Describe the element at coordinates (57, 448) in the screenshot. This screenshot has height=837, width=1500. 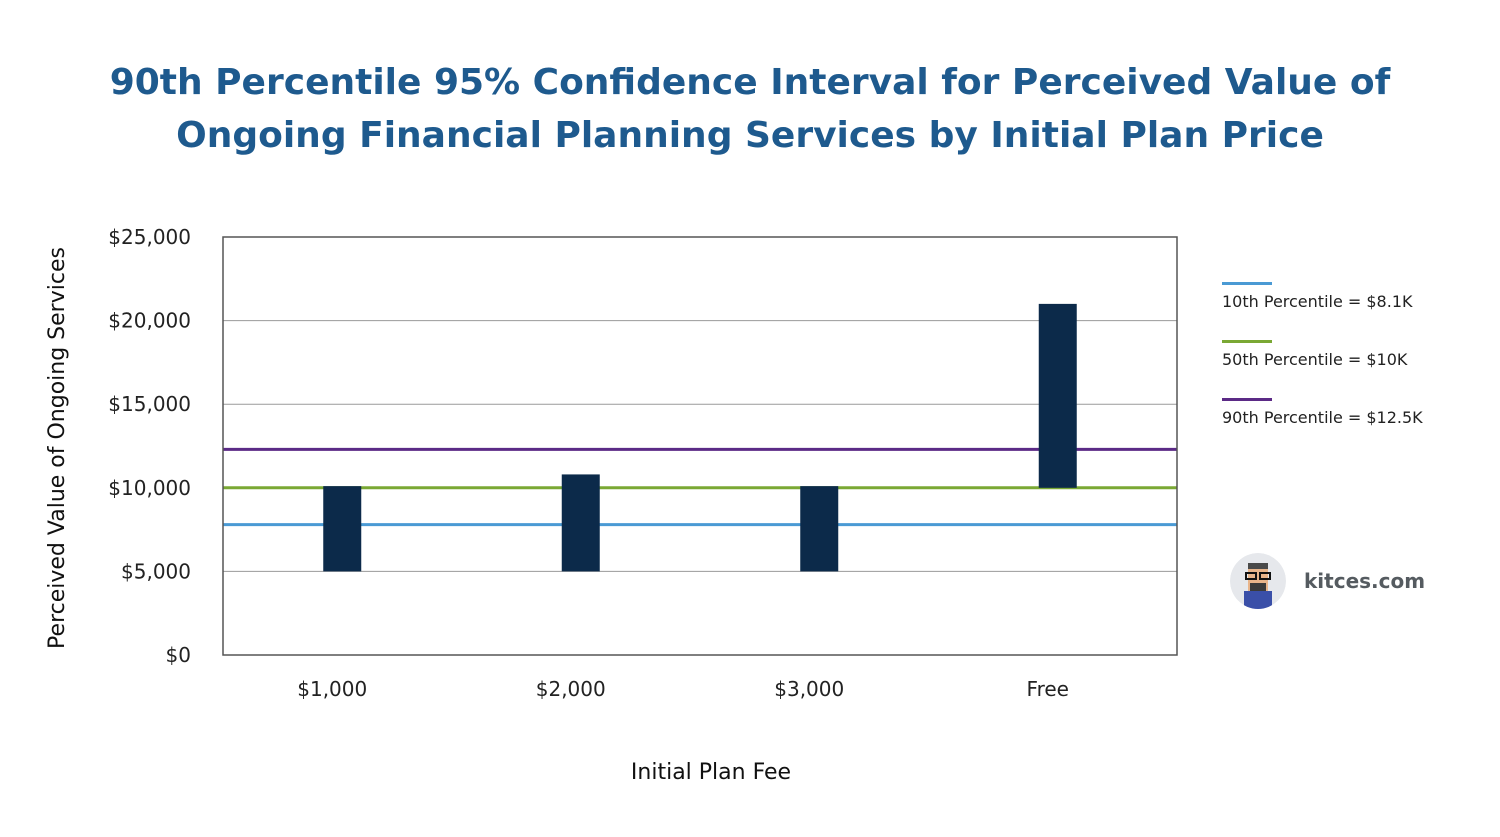
I see `y-axis-title: Perceived Value of Ongoing Services` at that location.